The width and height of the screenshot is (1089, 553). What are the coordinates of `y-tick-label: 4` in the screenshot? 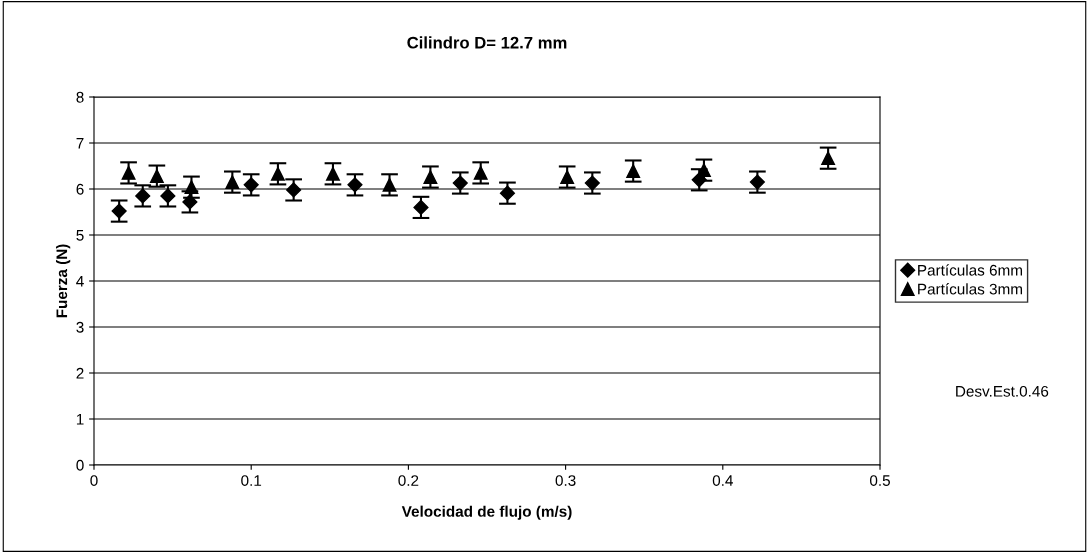 It's located at (80, 281).